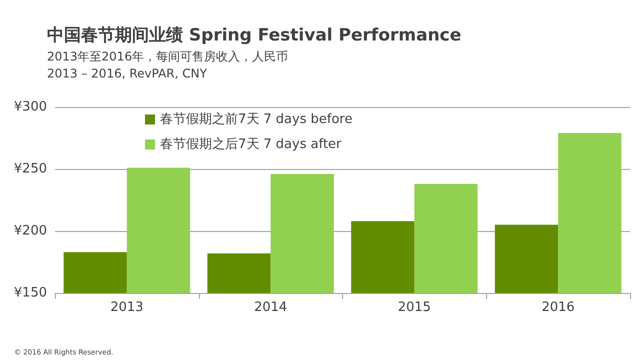  Describe the element at coordinates (30, 107) in the screenshot. I see `y-tick-label: ¥300` at that location.